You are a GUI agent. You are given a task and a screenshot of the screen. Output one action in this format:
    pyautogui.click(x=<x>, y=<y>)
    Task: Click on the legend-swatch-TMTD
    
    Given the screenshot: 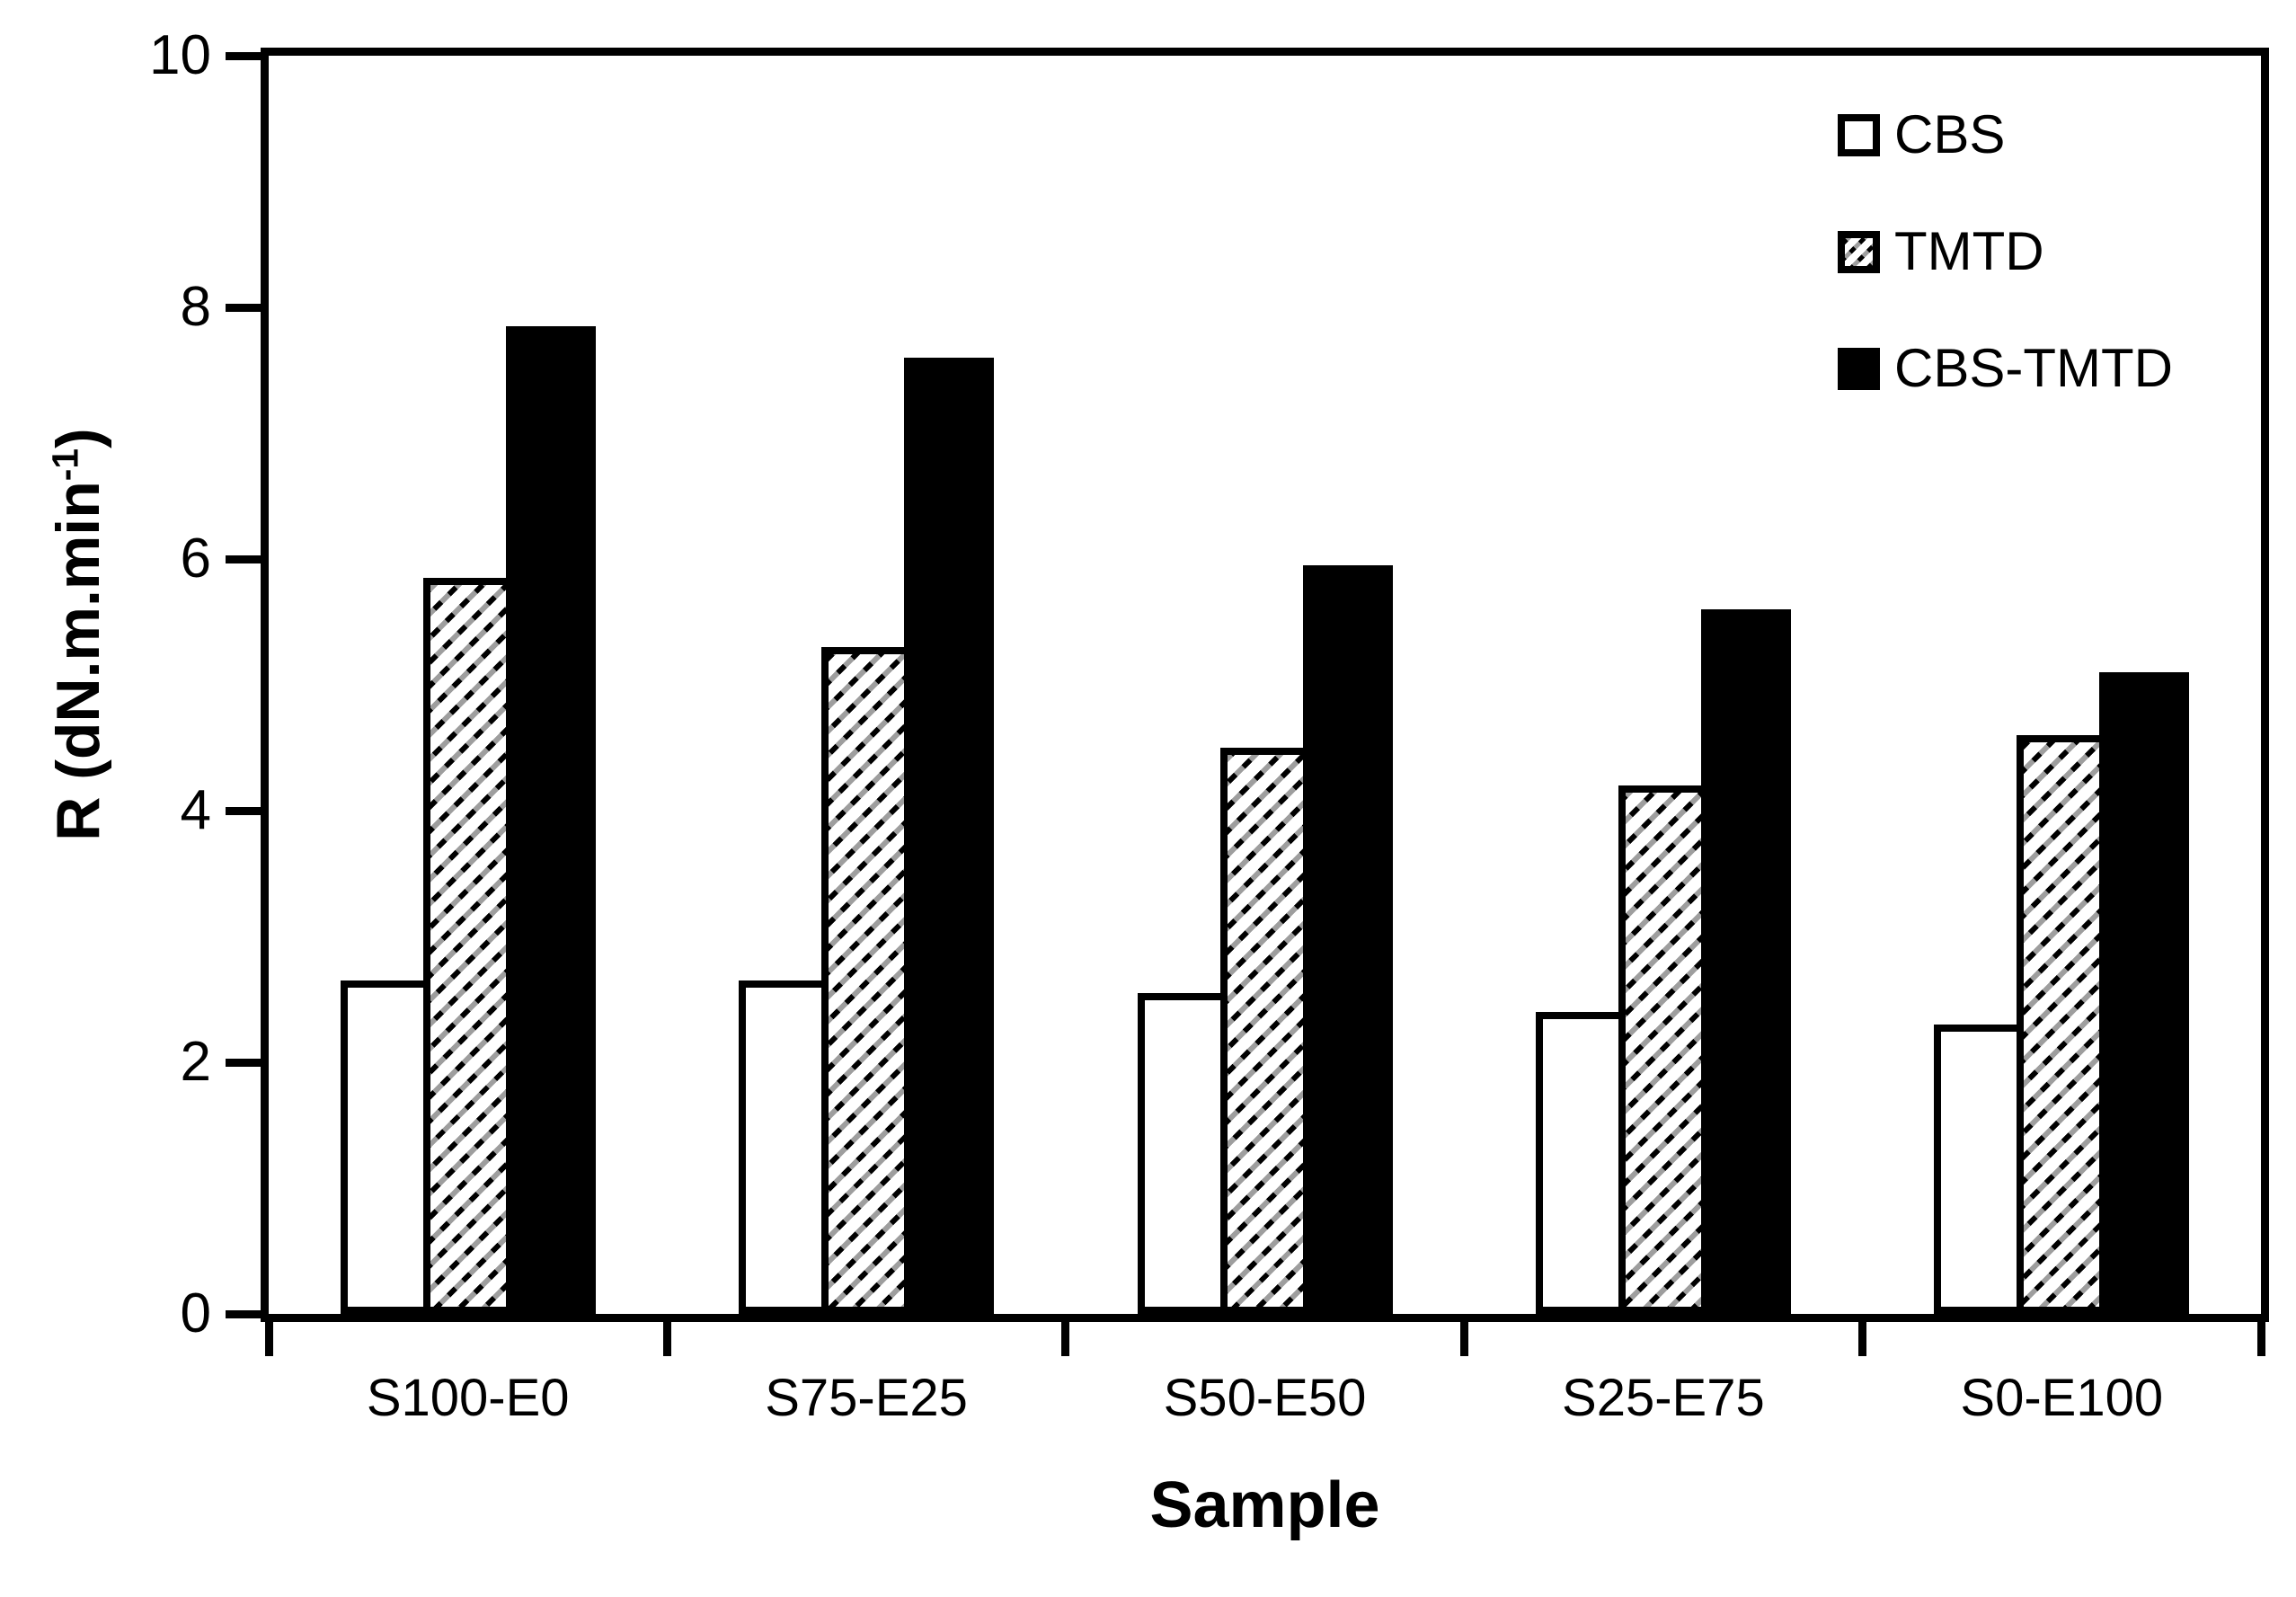 What is the action you would take?
    pyautogui.click(x=1859, y=251)
    